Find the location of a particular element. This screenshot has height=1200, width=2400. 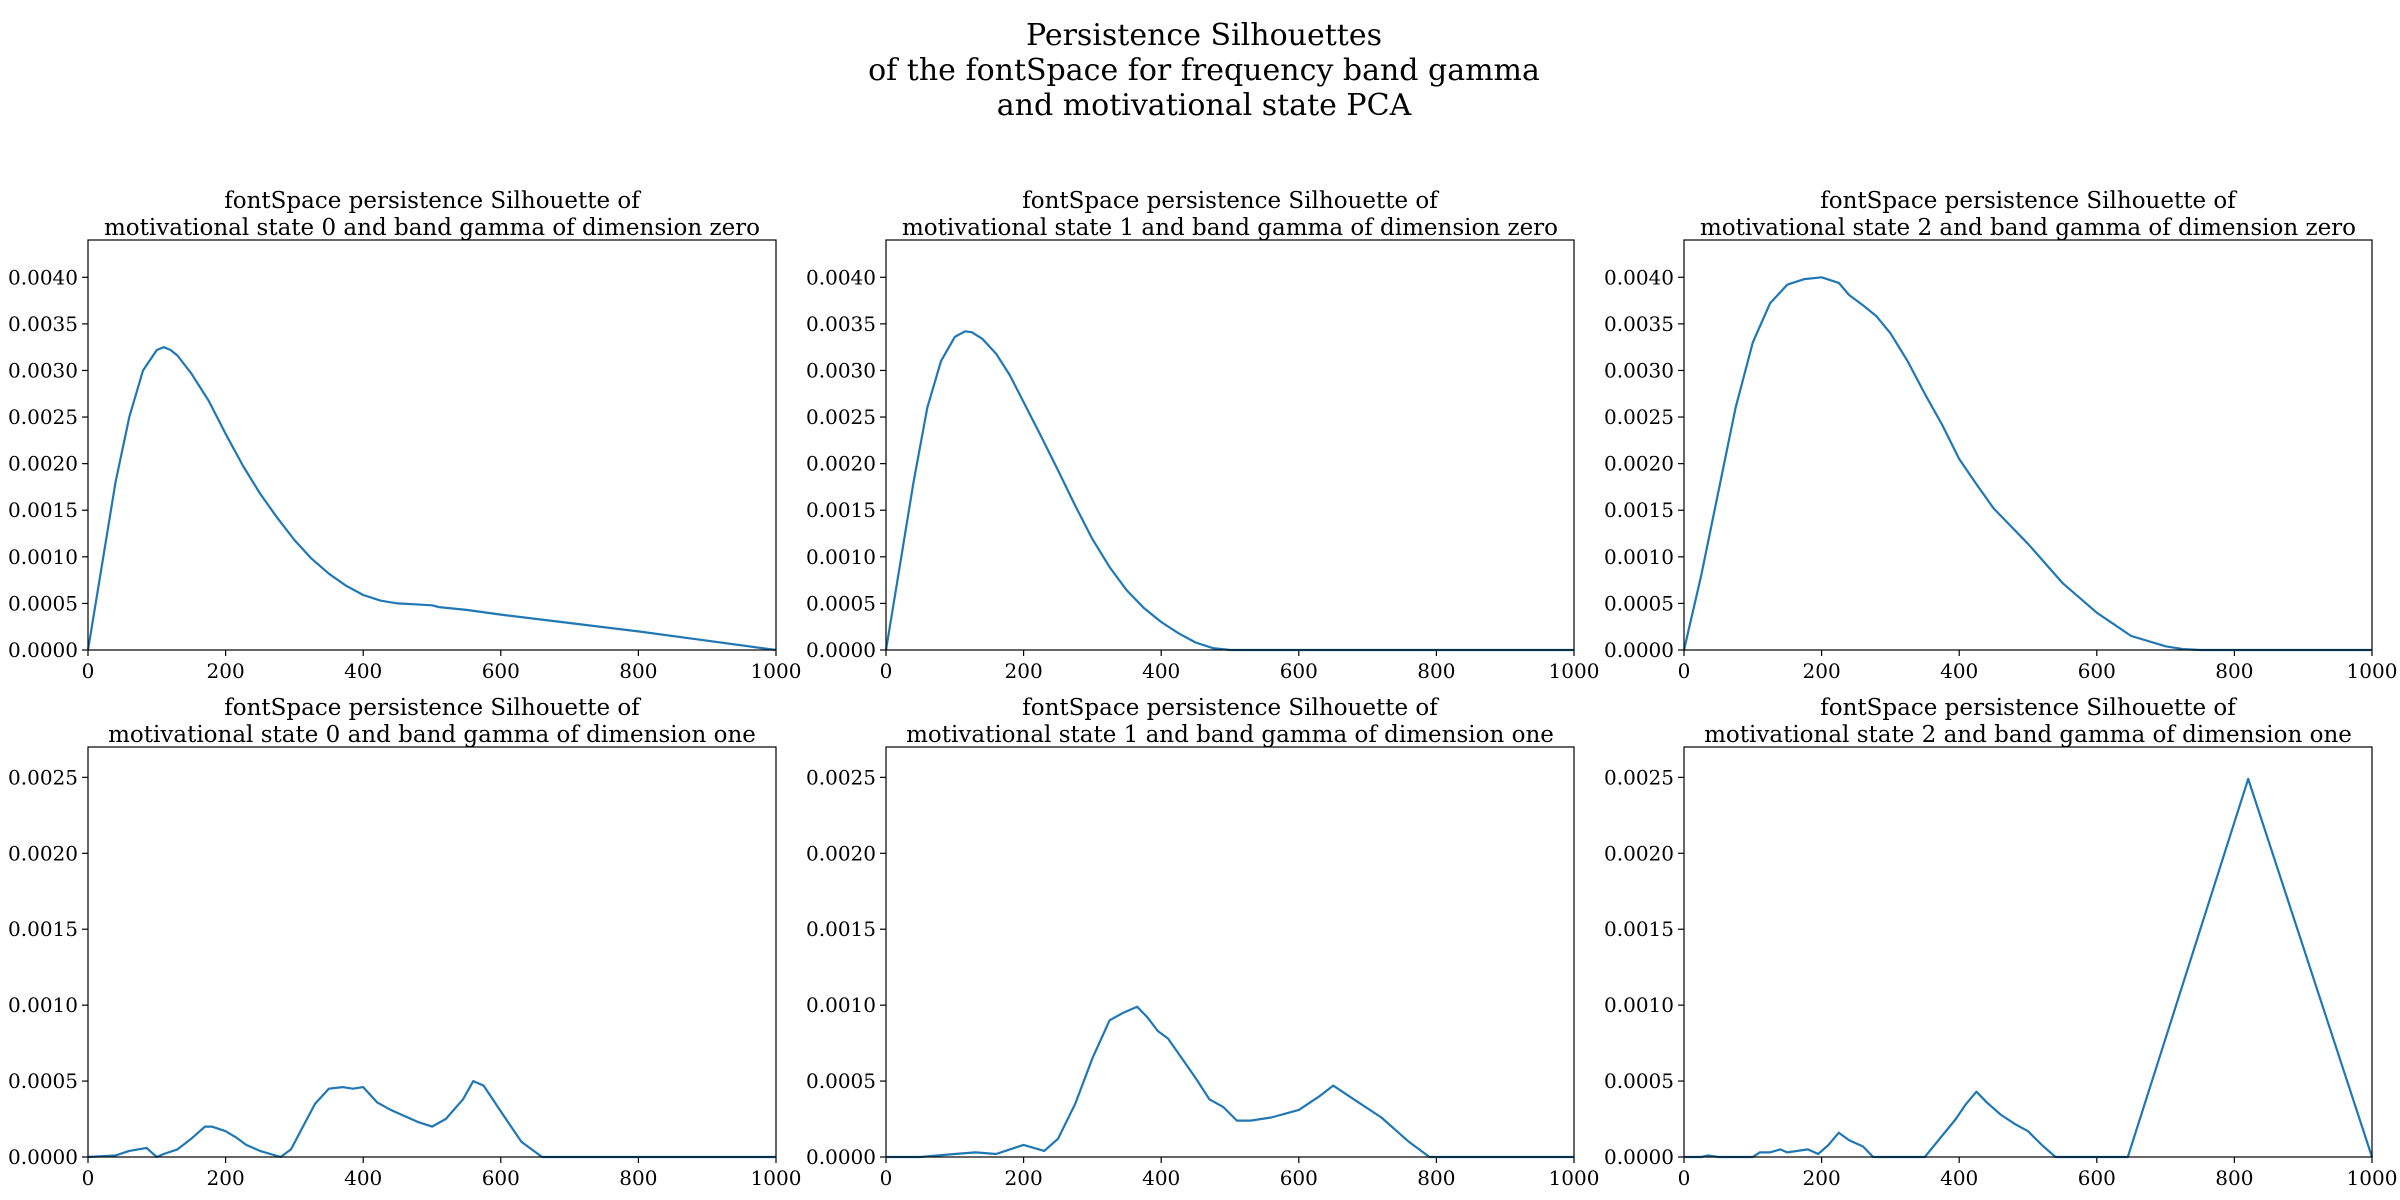

figure-title-line: Persistence Silhouettes is located at coordinates (1204, 35).